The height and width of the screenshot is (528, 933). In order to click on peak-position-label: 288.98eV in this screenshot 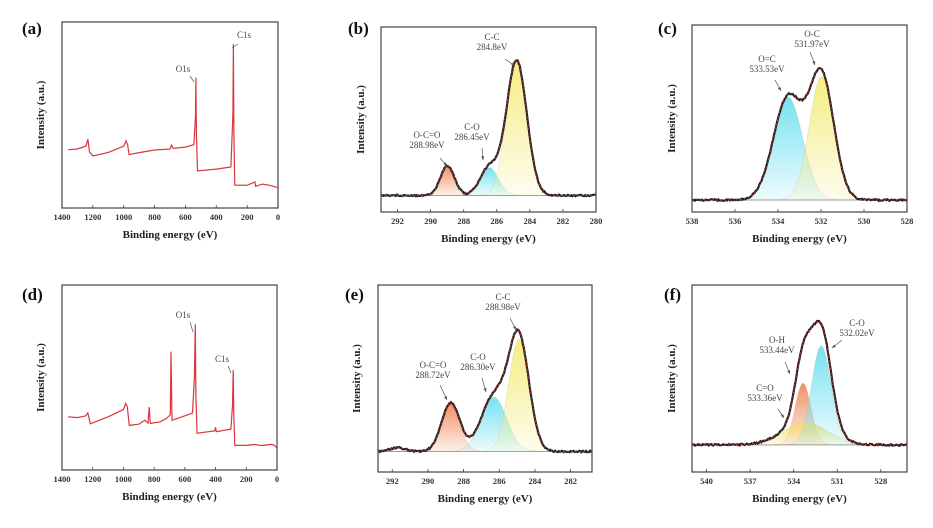, I will do `click(503, 307)`.